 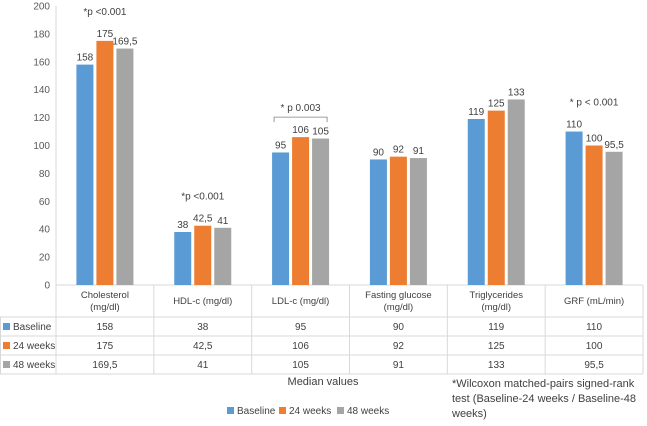 What do you see at coordinates (594, 346) in the screenshot?
I see `table-cell: 100` at bounding box center [594, 346].